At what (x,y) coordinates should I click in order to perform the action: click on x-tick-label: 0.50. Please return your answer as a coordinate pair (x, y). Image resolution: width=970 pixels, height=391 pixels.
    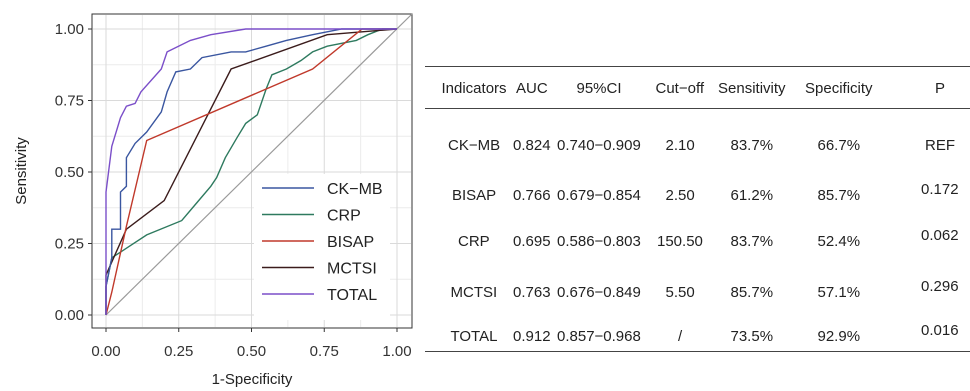
    Looking at the image, I should click on (251, 351).